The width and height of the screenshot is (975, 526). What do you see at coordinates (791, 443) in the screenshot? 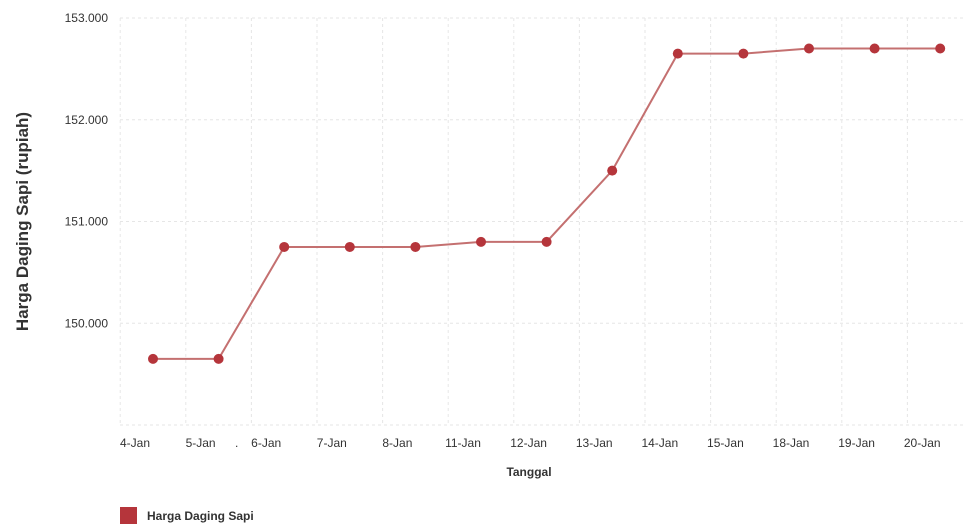
I see `x-tick-label: 18-Jan` at bounding box center [791, 443].